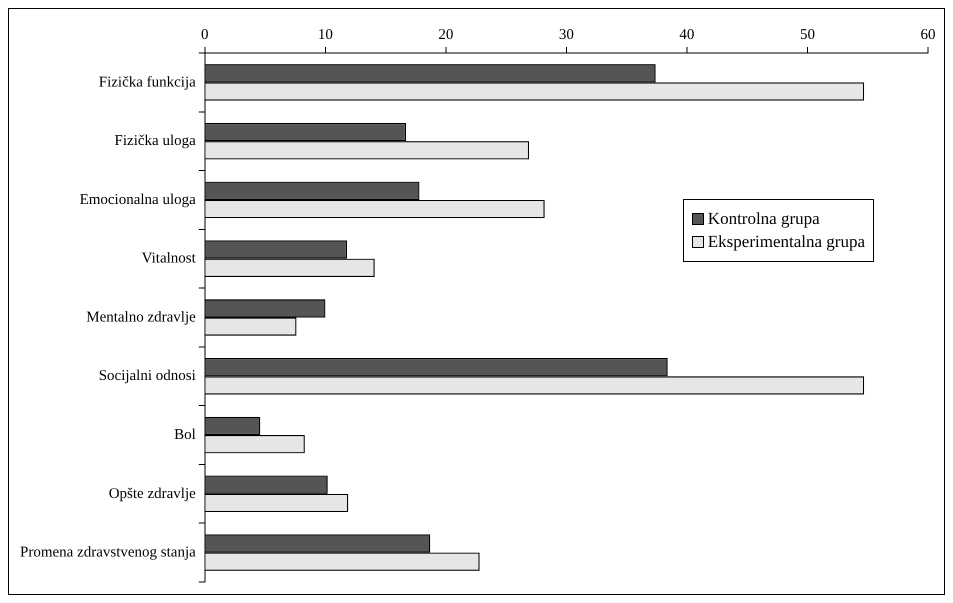 The height and width of the screenshot is (603, 953). Describe the element at coordinates (152, 494) in the screenshot. I see `y-tick-label: Opšte zdravlje` at that location.